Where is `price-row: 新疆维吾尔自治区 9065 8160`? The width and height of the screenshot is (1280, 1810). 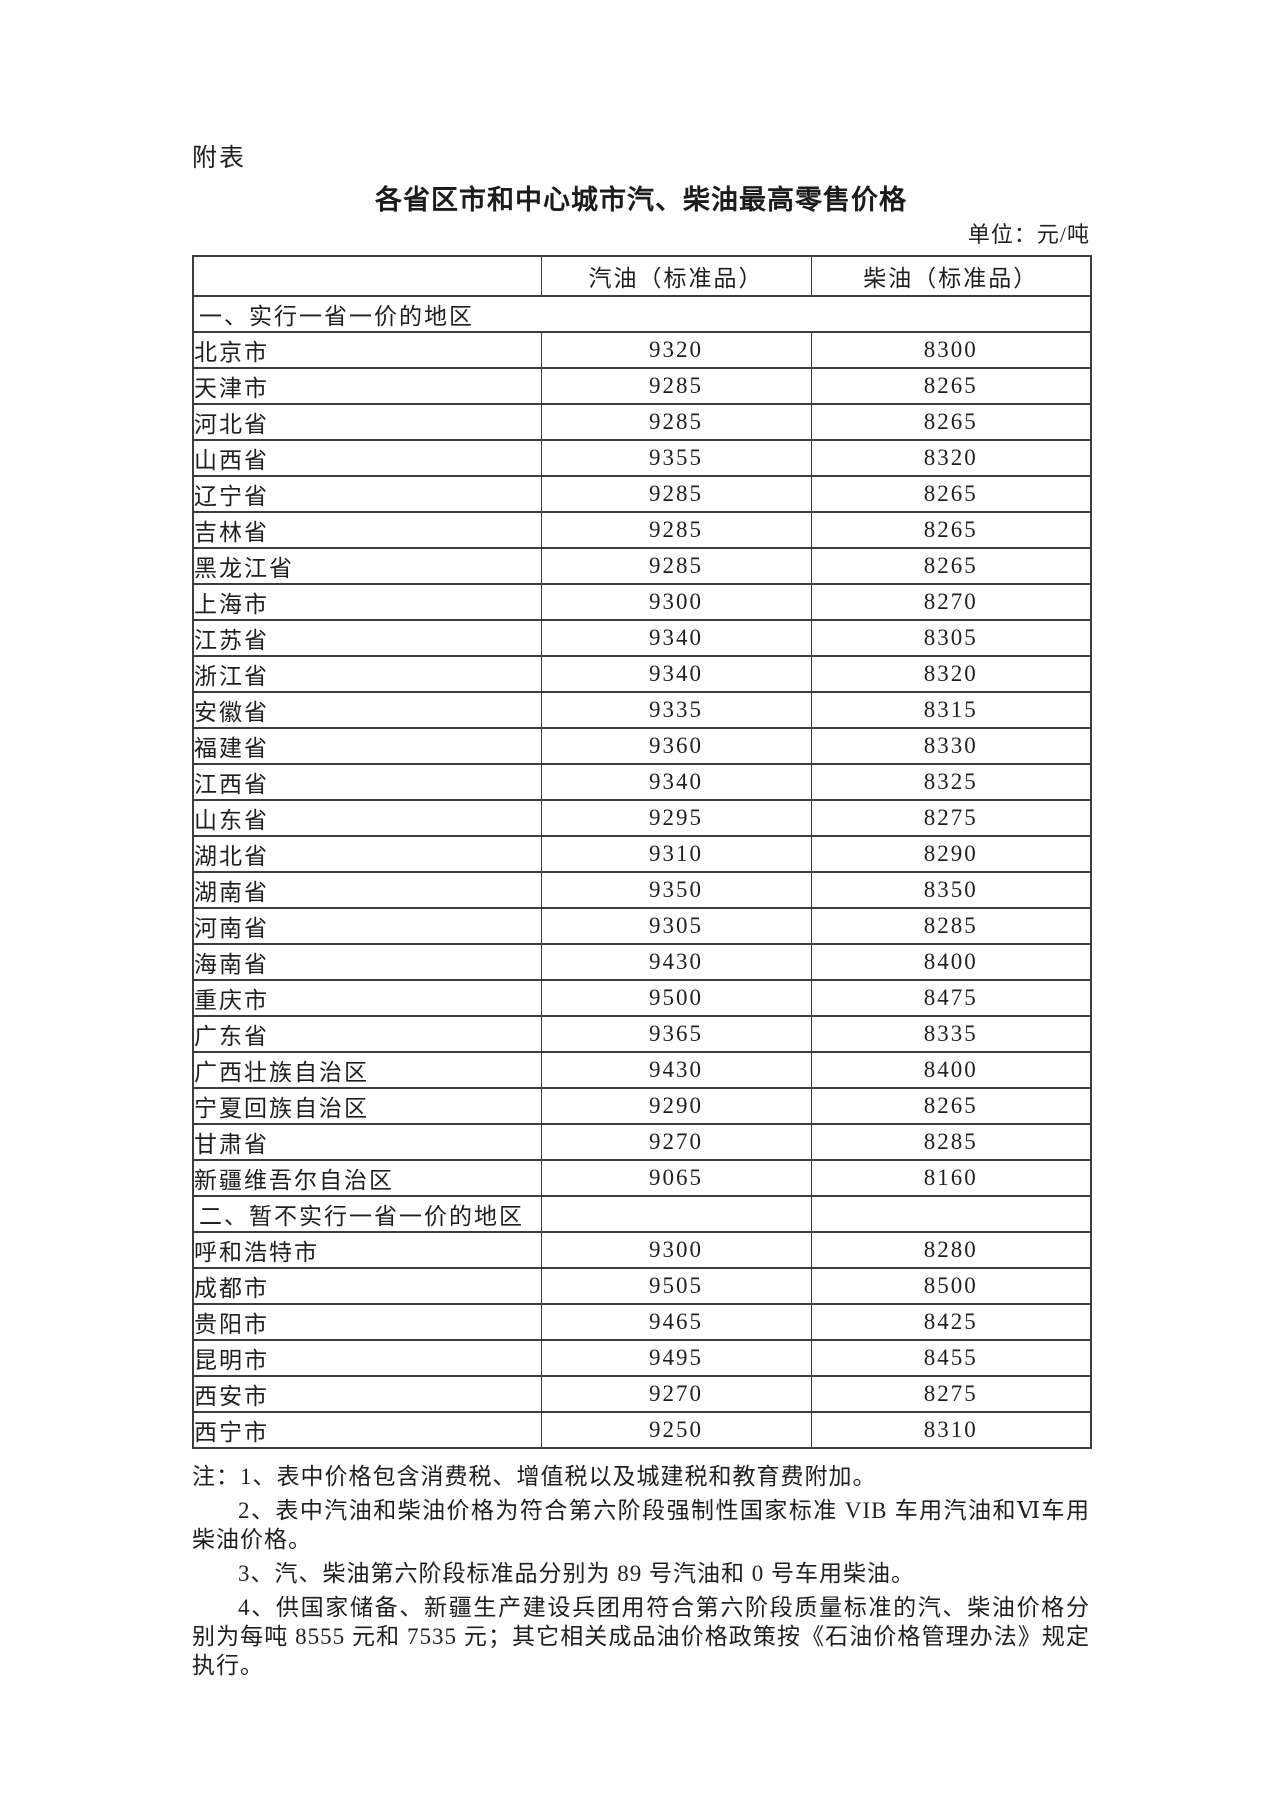 price-row: 新疆维吾尔自治区 9065 8160 is located at coordinates (642, 1178).